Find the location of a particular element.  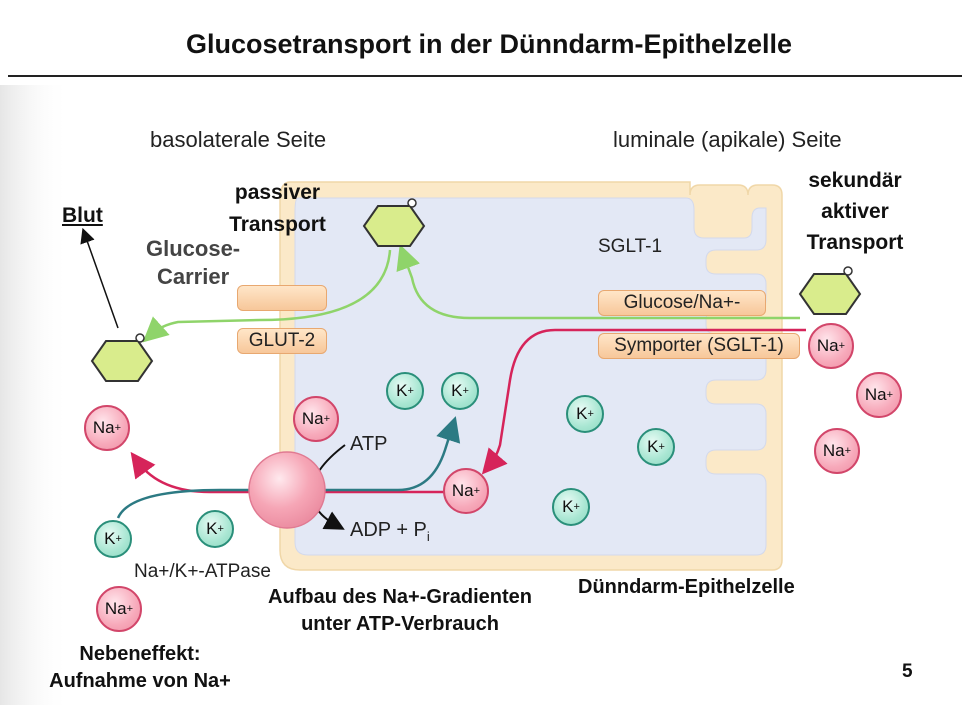

arrow-na-out is located at coordinates (295, 472).